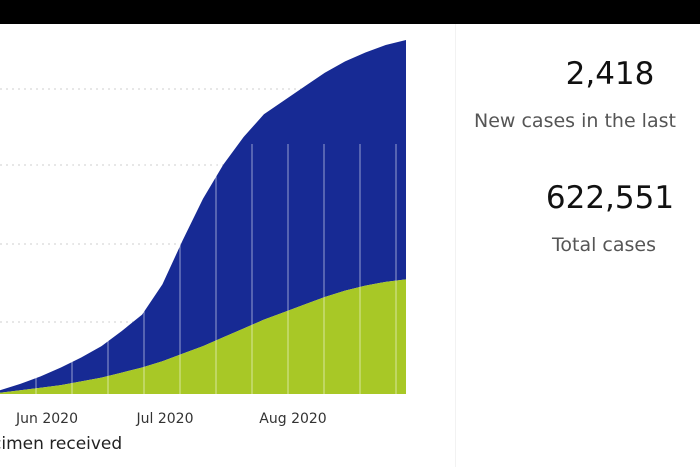 The height and width of the screenshot is (467, 700). What do you see at coordinates (46, 419) in the screenshot?
I see `x-tick-label: Jun 2020` at bounding box center [46, 419].